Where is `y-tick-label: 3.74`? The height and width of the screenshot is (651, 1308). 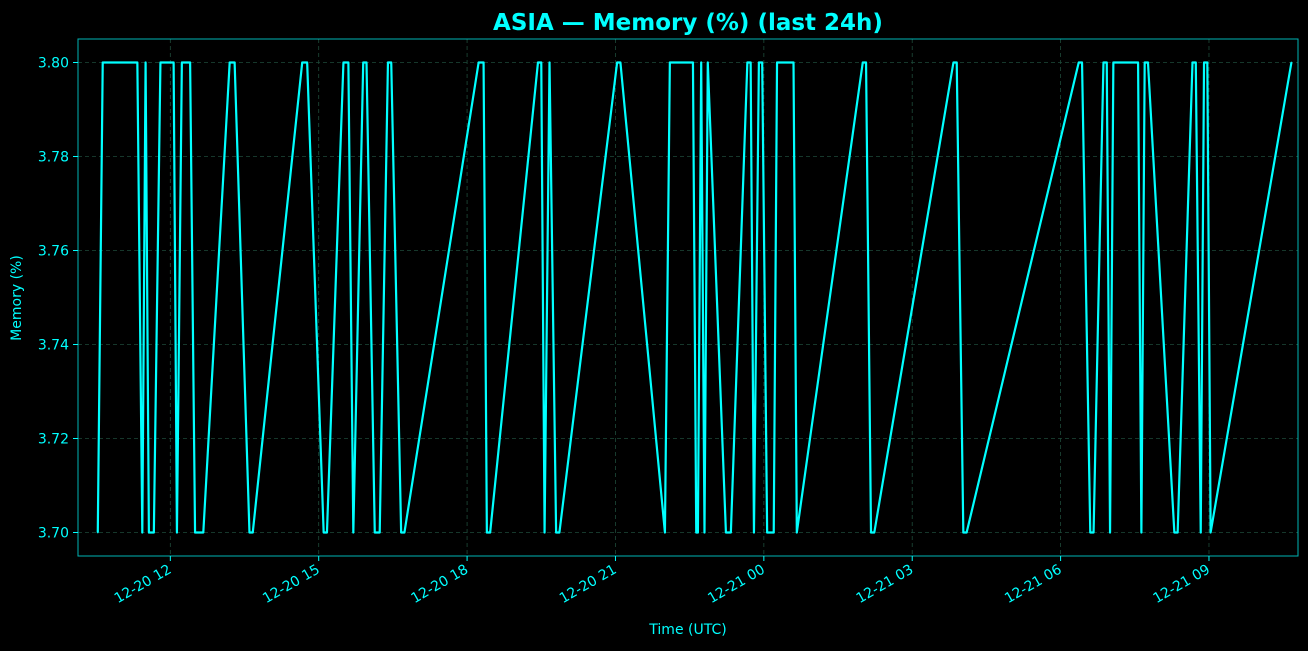 y-tick-label: 3.74 is located at coordinates (53, 346).